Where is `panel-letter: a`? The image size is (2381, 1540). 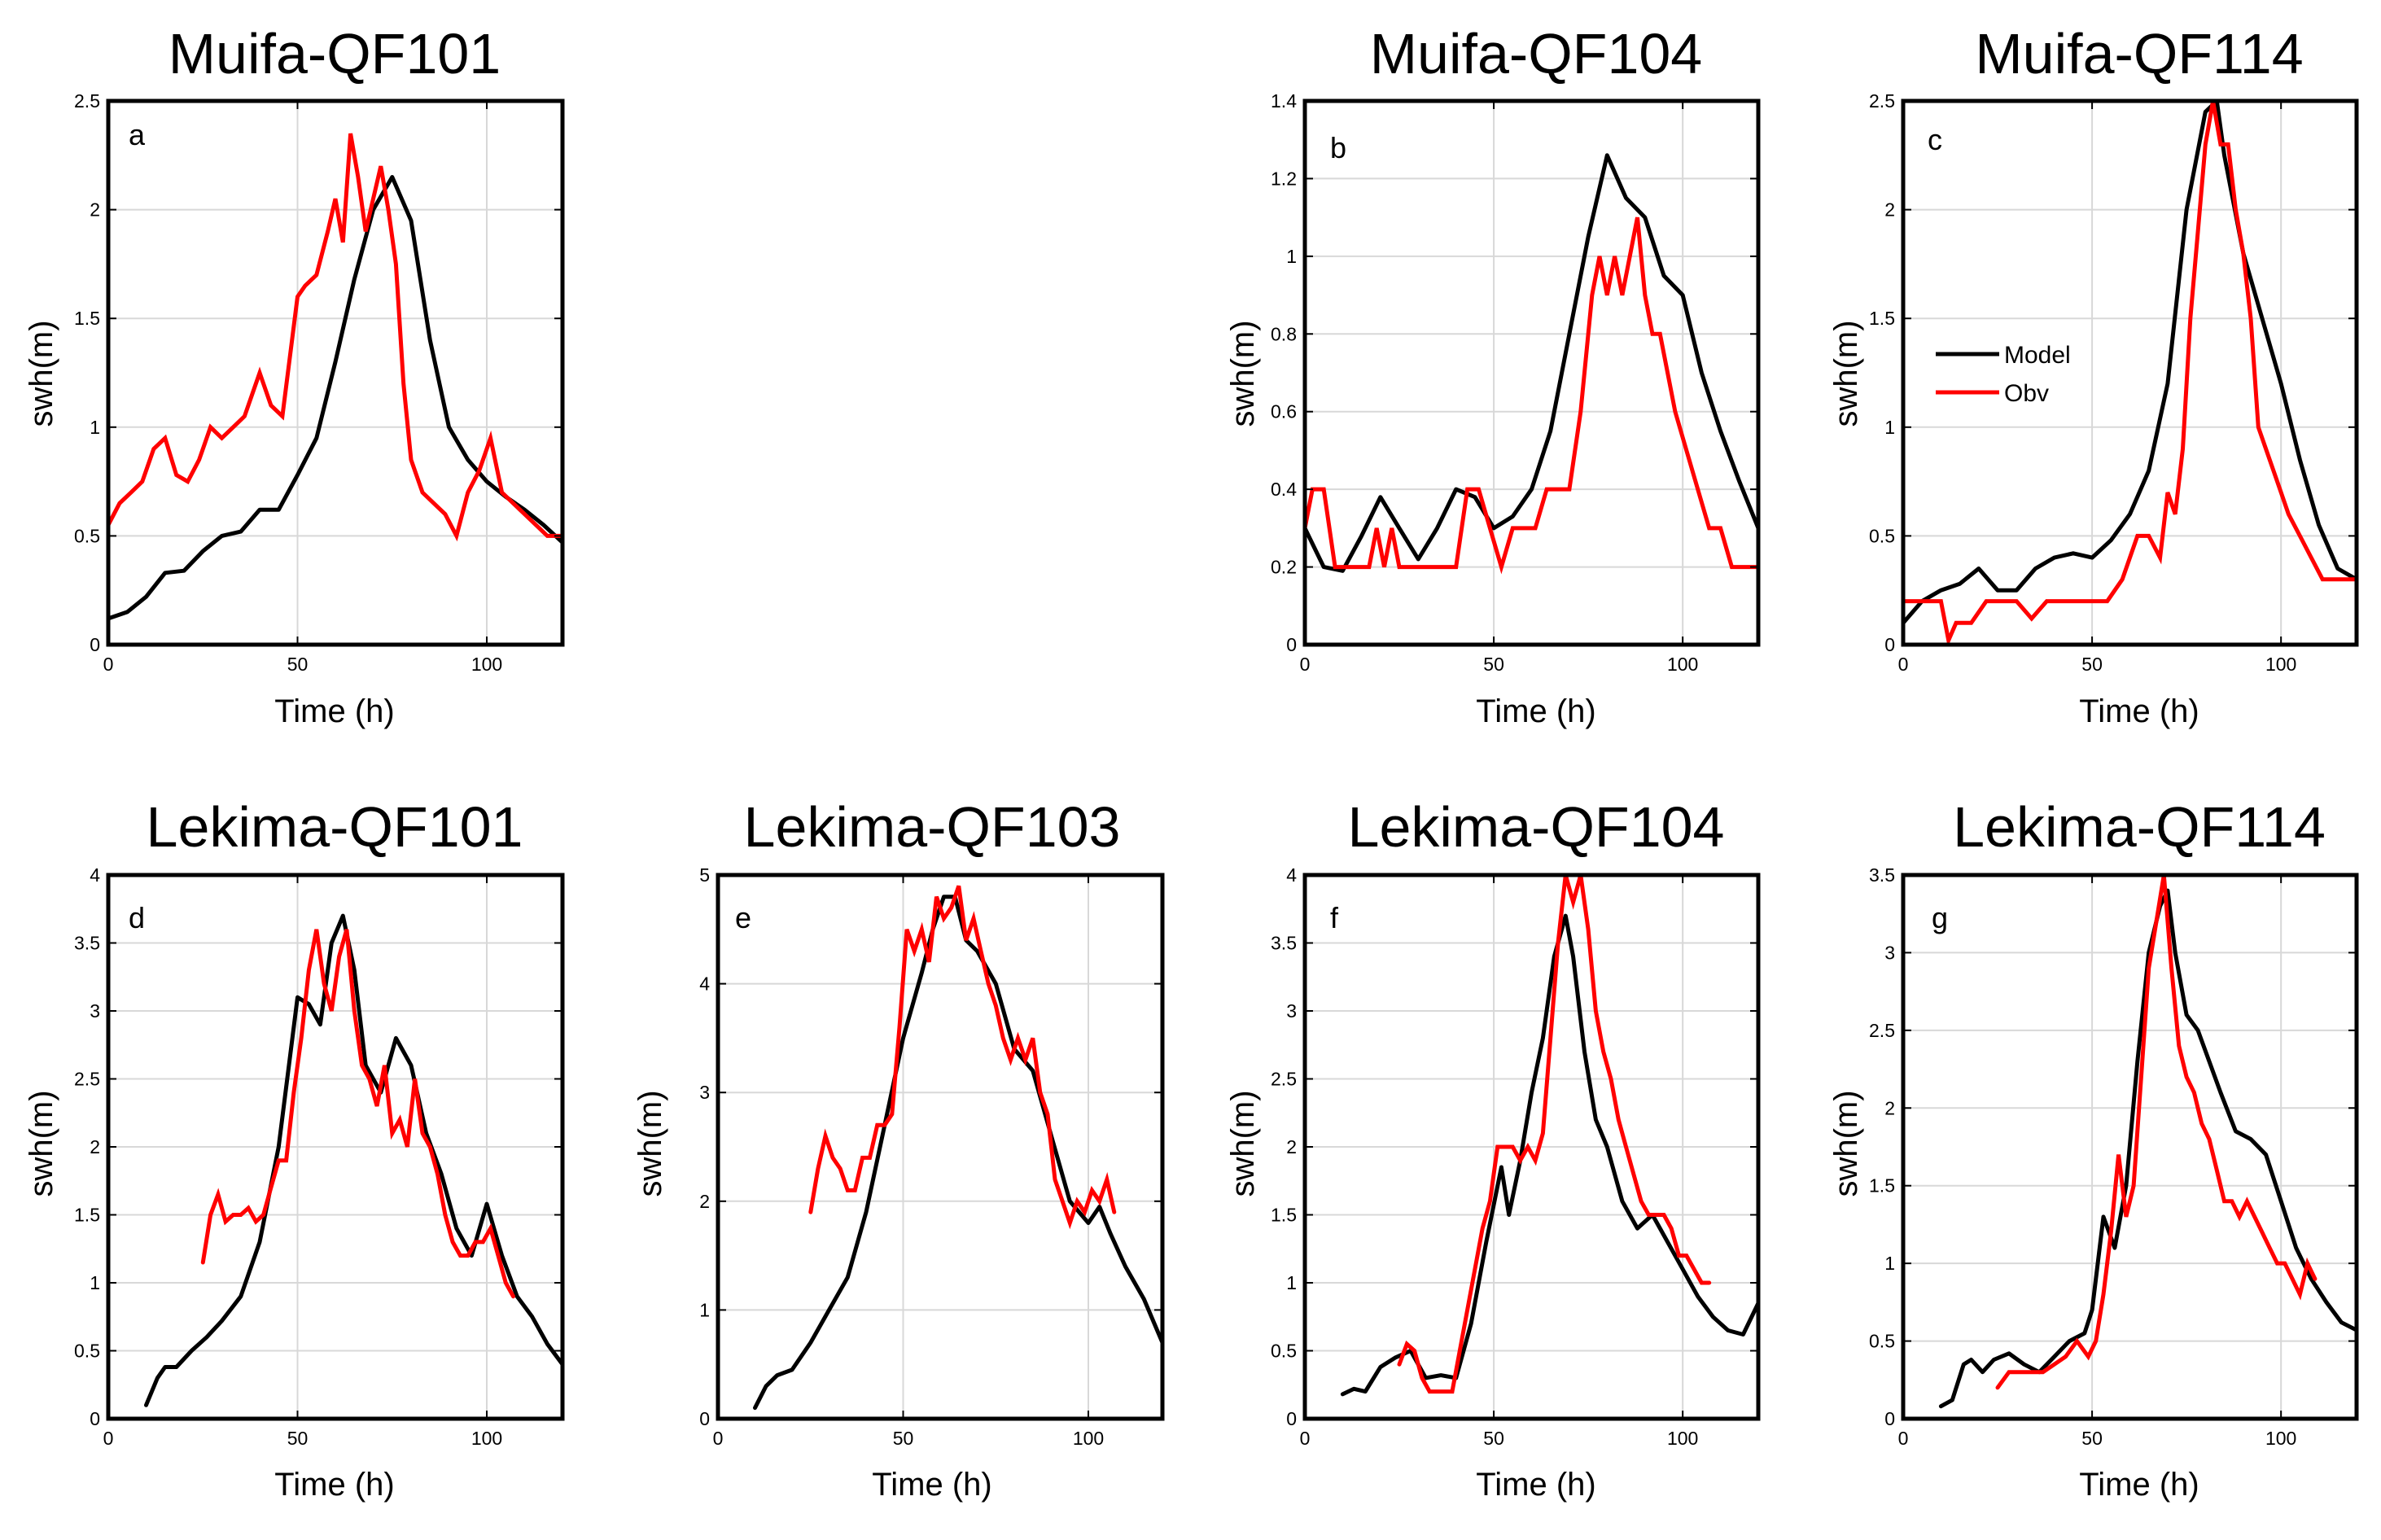
panel-letter: a is located at coordinates (137, 135).